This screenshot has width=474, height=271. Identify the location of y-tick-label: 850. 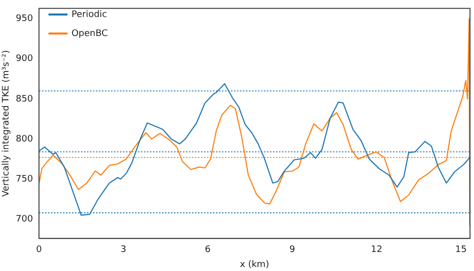
(25, 99).